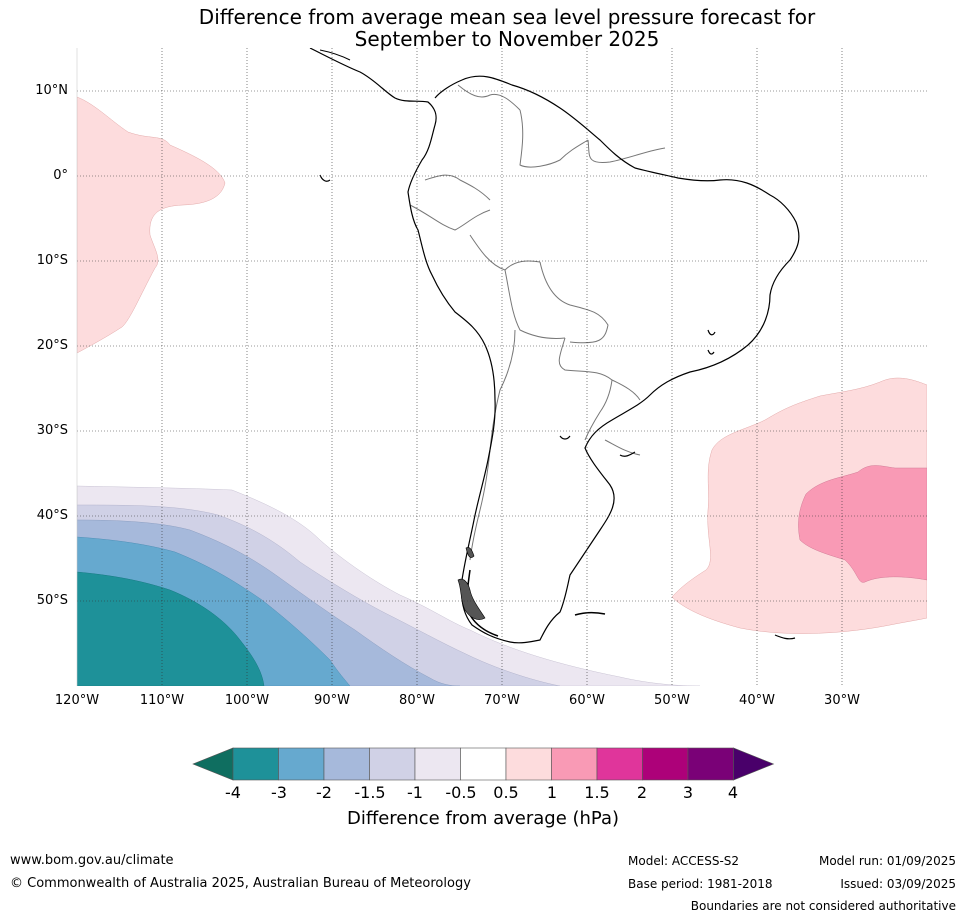  I want to click on colorbar-extend-low, so click(213, 764).